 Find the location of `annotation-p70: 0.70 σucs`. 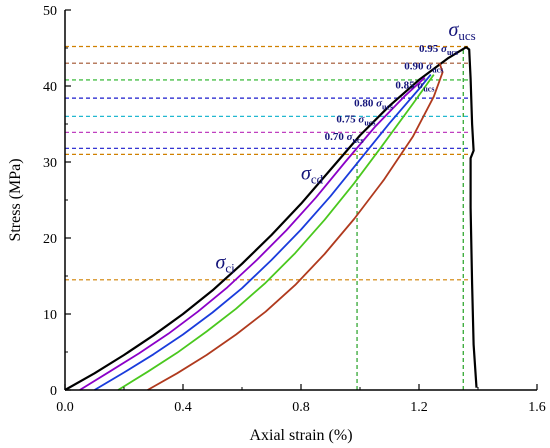

annotation-p70: 0.70 σucs is located at coordinates (344, 138).